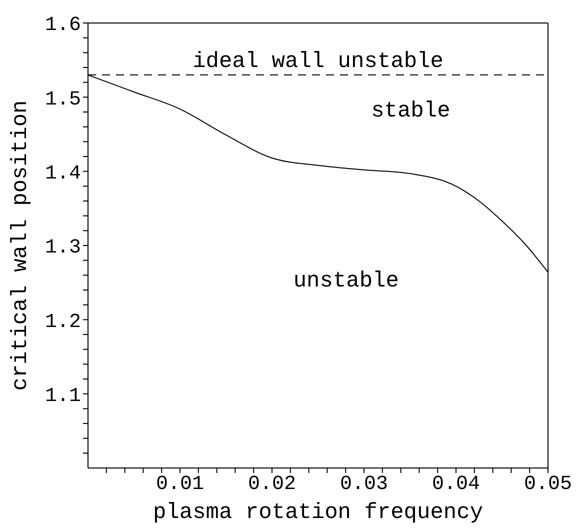  I want to click on y-tick-label: 1.5, so click(62, 100).